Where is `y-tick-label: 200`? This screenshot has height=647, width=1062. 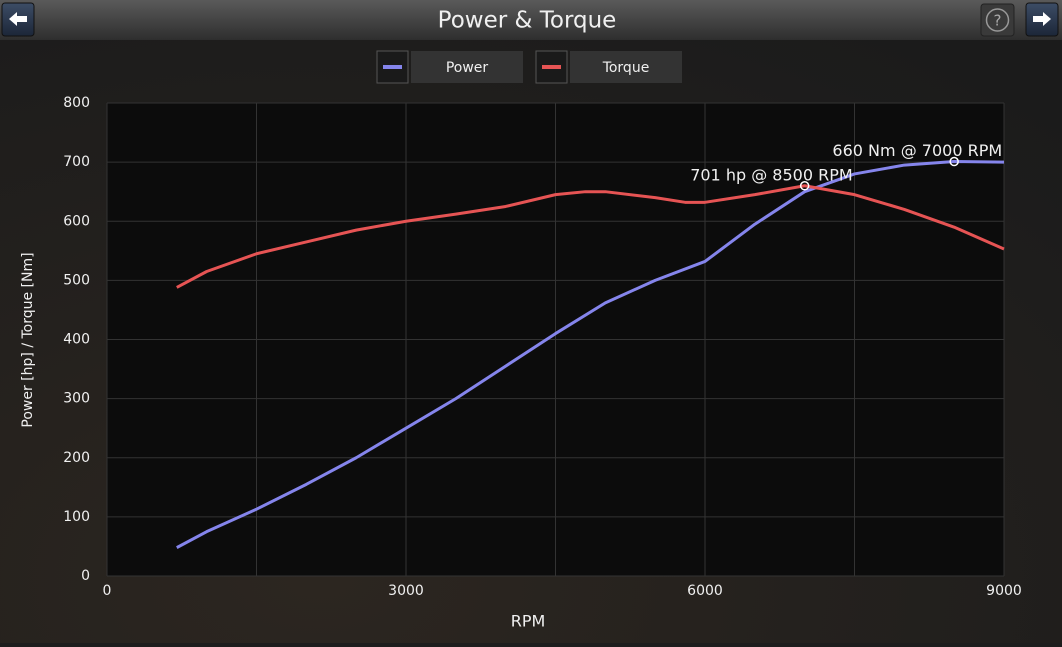
y-tick-label: 200 is located at coordinates (76, 458).